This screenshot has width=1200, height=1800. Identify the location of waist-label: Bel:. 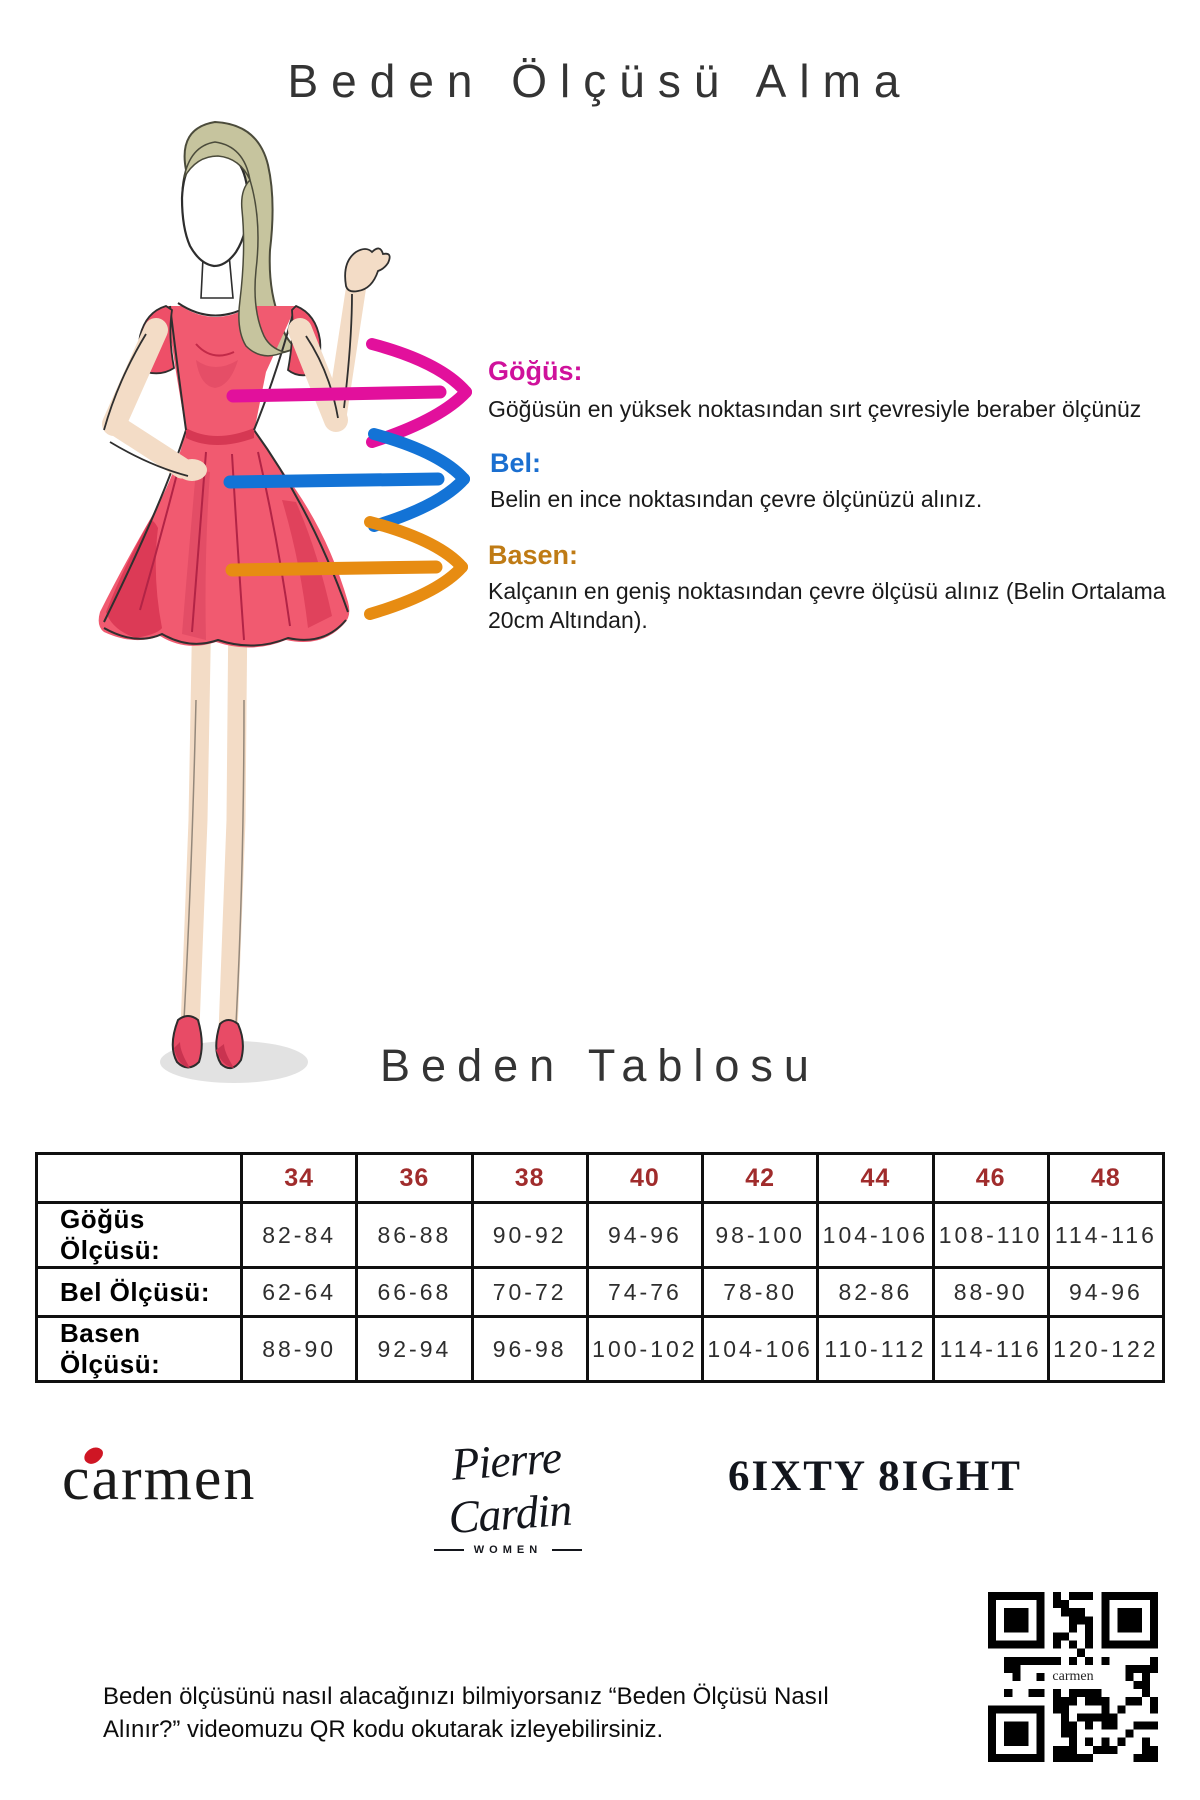
(516, 463).